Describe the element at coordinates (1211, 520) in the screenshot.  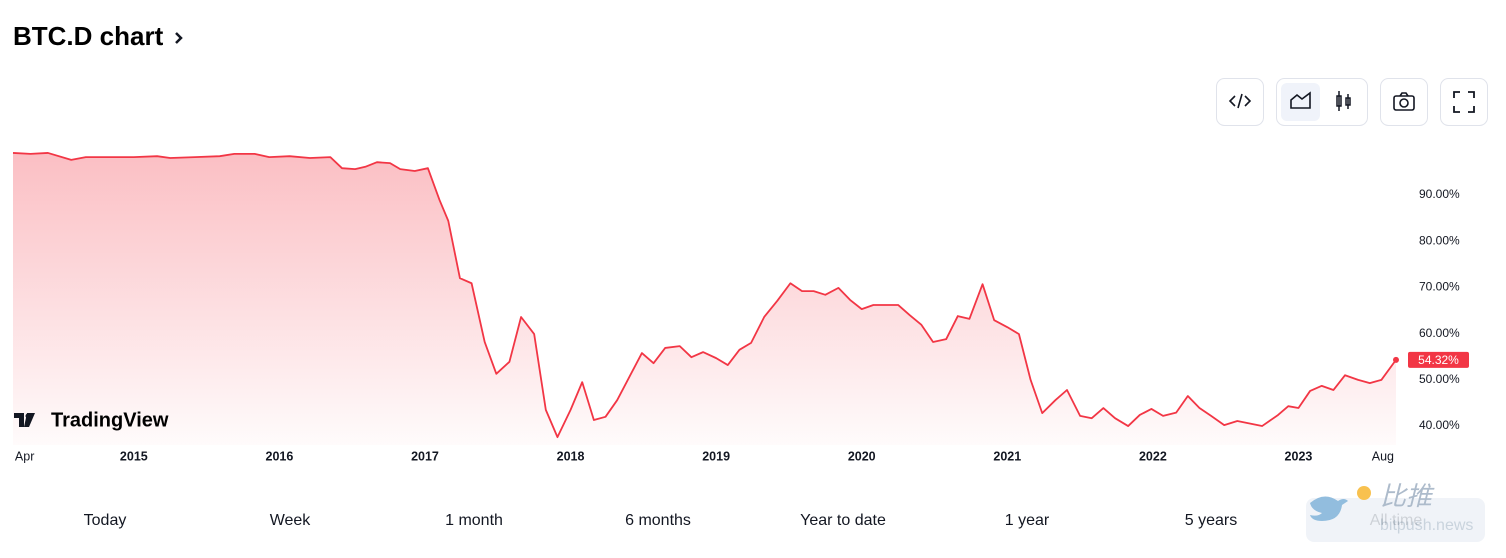
I see `range-tab: 5 years` at that location.